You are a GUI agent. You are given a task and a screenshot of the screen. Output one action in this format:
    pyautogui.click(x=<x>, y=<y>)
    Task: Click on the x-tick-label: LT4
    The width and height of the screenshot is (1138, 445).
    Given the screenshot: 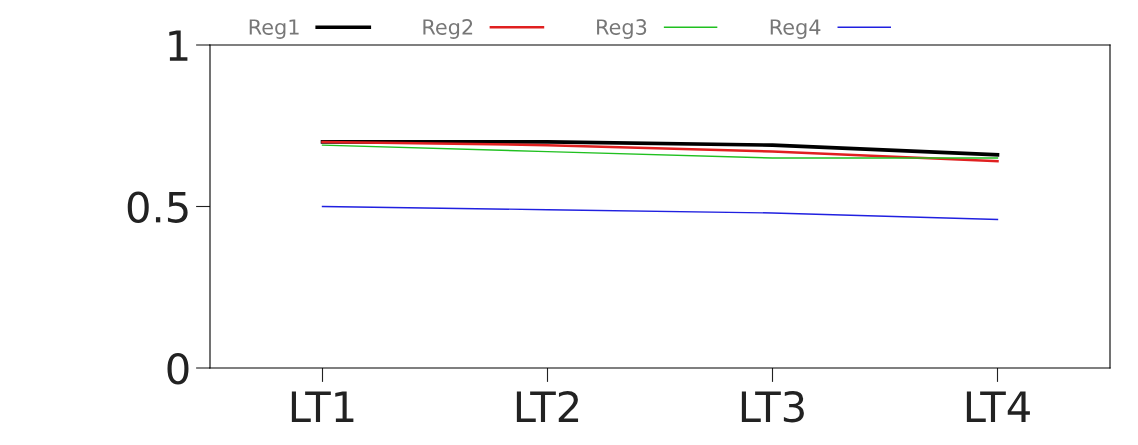 What is the action you would take?
    pyautogui.click(x=998, y=406)
    